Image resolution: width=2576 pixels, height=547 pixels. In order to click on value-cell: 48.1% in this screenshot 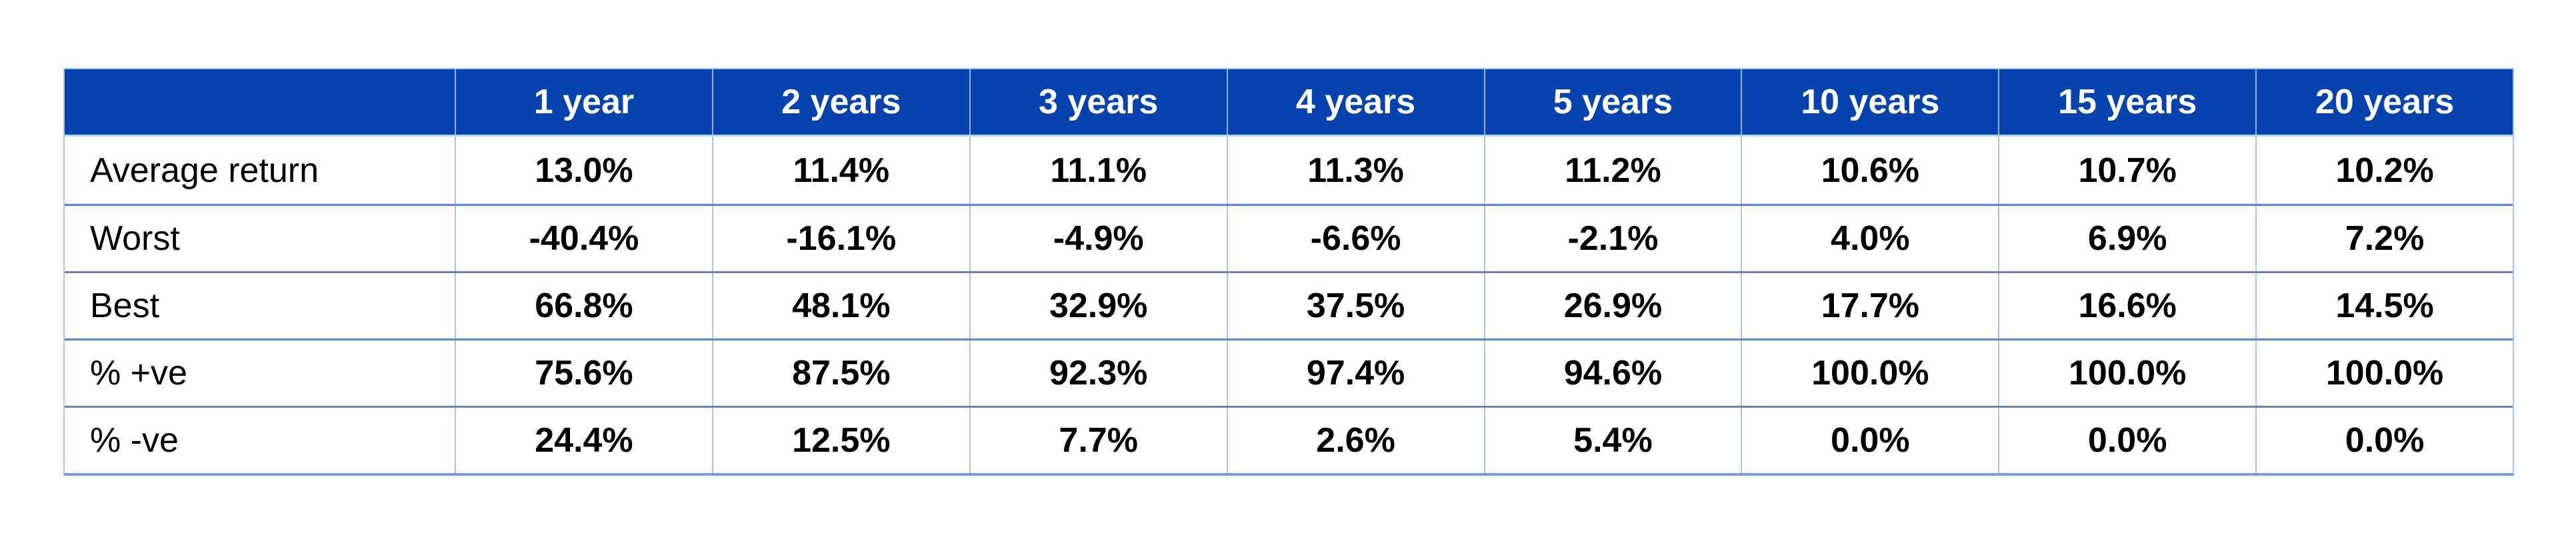, I will do `click(840, 305)`.